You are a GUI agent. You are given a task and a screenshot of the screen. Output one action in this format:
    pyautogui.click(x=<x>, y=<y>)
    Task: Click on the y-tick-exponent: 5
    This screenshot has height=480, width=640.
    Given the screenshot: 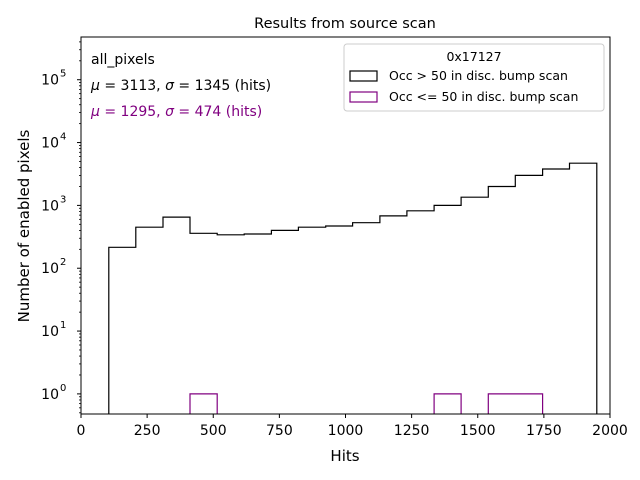 What is the action you would take?
    pyautogui.click(x=63, y=74)
    